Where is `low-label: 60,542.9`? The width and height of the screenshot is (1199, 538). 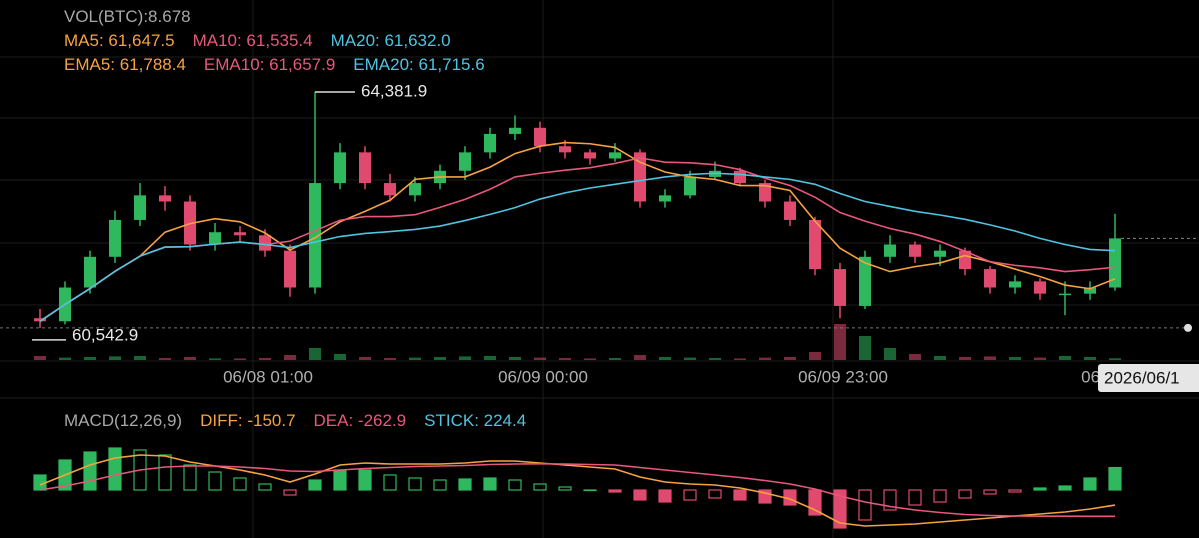 low-label: 60,542.9 is located at coordinates (105, 334).